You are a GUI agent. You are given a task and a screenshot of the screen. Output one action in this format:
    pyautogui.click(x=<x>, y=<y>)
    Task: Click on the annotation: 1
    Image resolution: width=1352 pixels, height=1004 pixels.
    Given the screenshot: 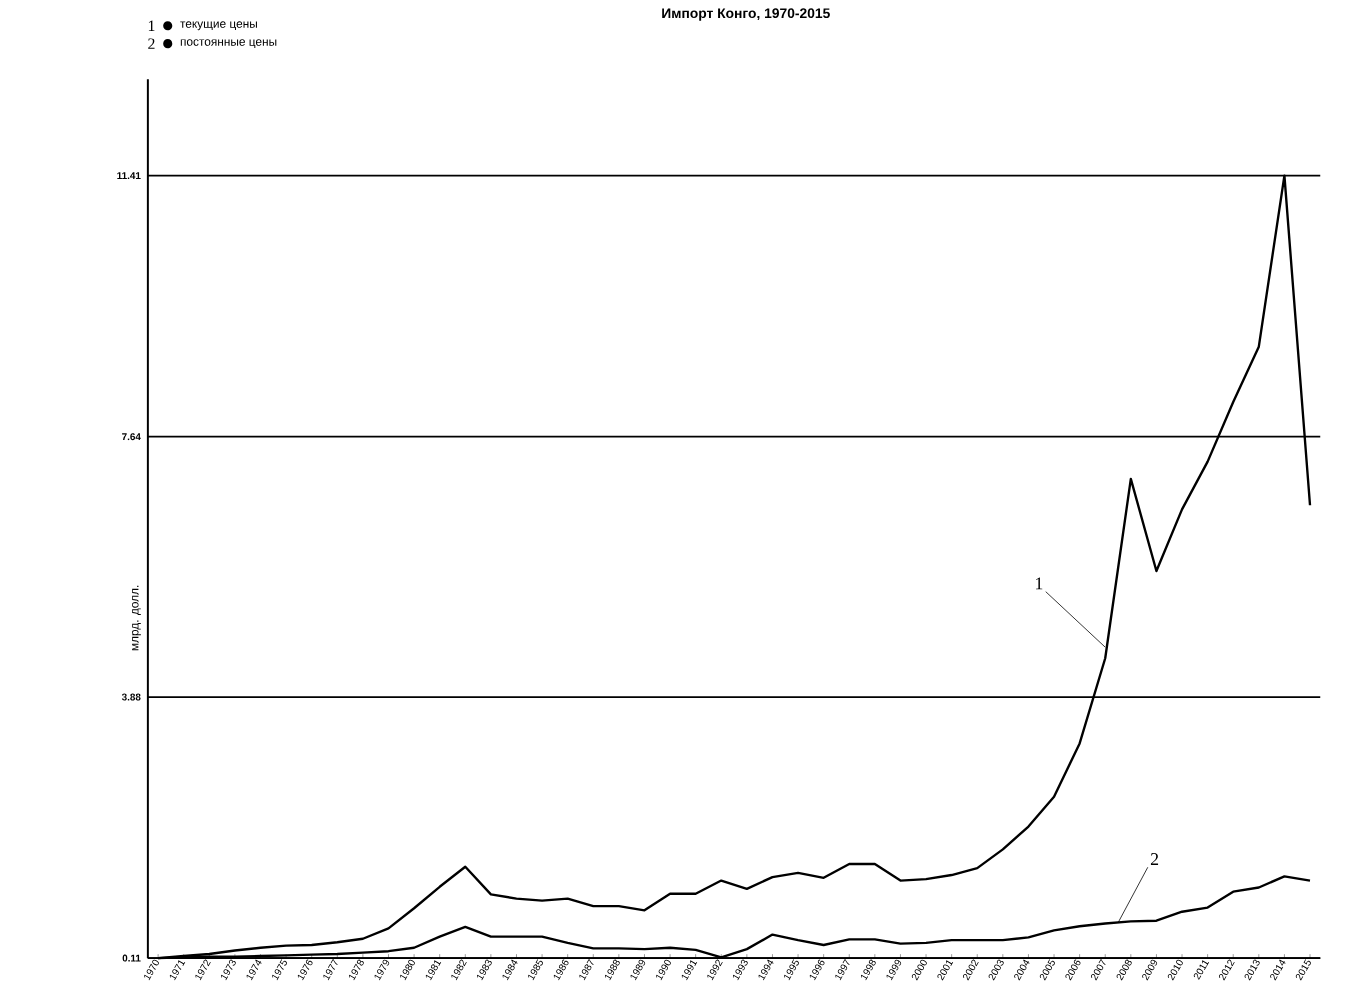 What is the action you would take?
    pyautogui.click(x=1039, y=583)
    